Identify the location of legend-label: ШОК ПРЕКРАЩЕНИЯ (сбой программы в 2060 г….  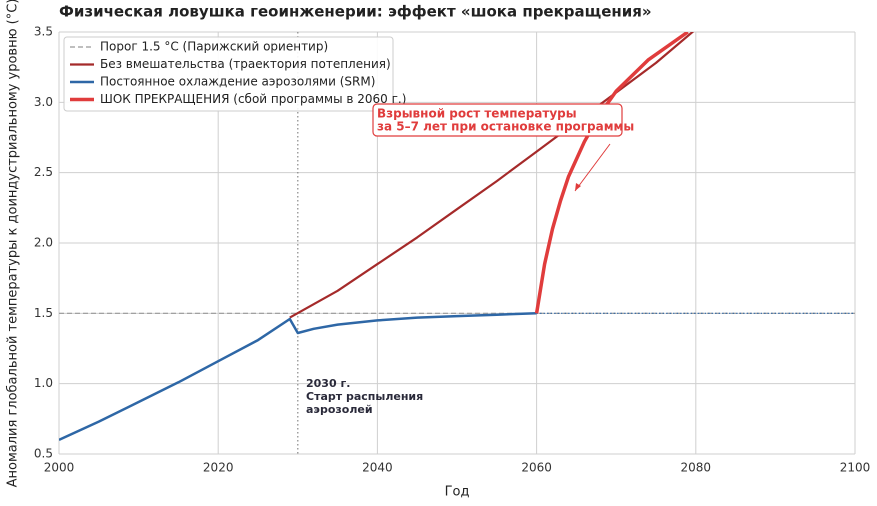
(253, 99).